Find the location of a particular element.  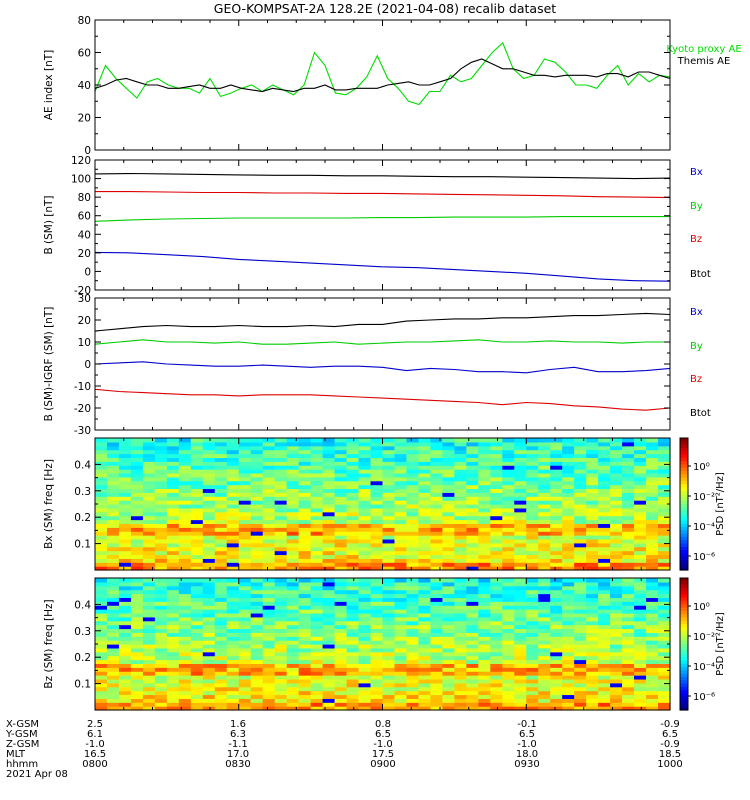

y-tick-label: 0.1 is located at coordinates (82, 685).